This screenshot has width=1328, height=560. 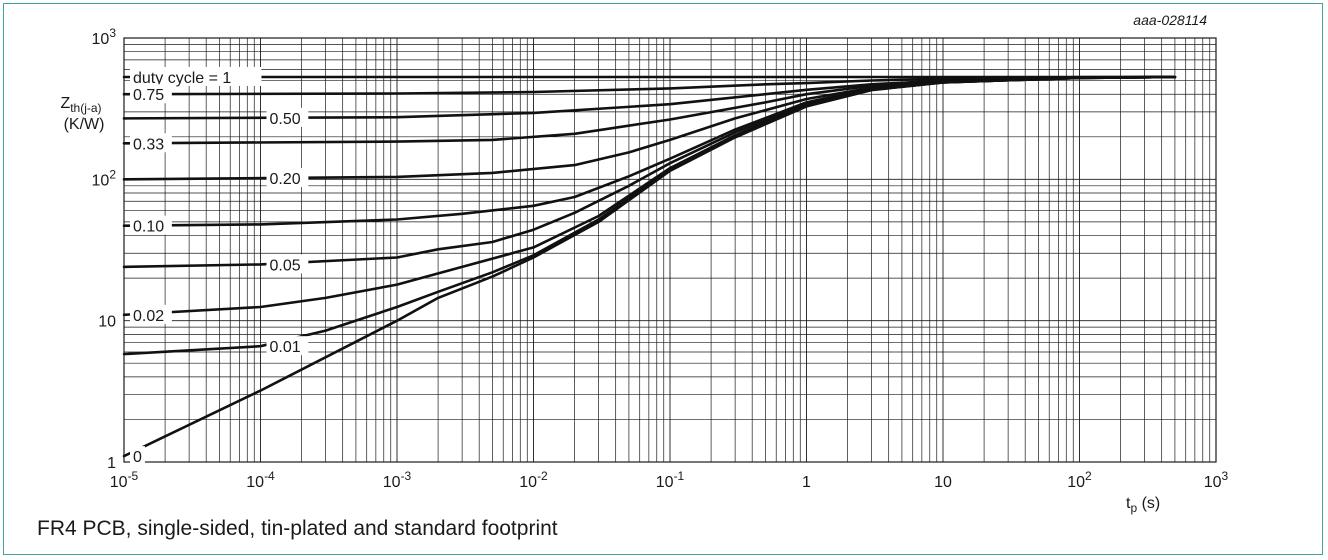 What do you see at coordinates (148, 144) in the screenshot?
I see `series-label: 0.33` at bounding box center [148, 144].